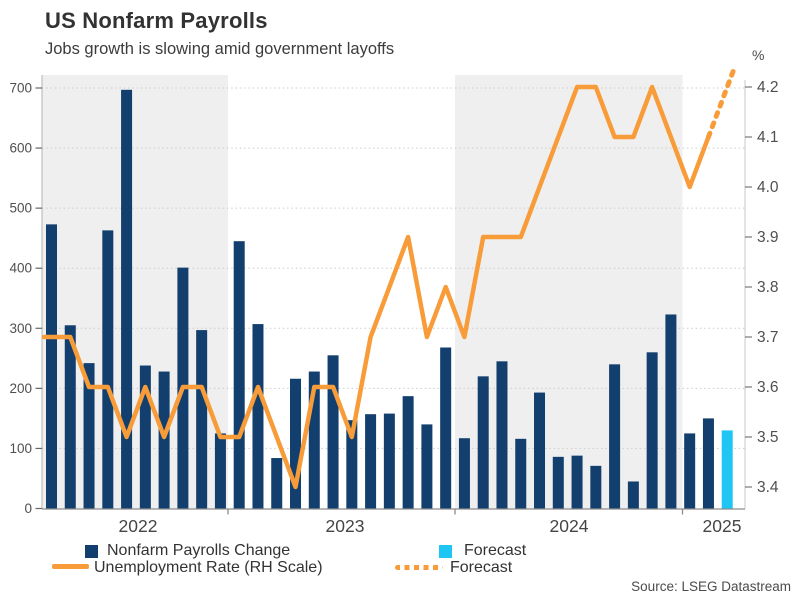 The height and width of the screenshot is (601, 801). Describe the element at coordinates (20, 208) in the screenshot. I see `left-axis-tick-label: 500` at that location.